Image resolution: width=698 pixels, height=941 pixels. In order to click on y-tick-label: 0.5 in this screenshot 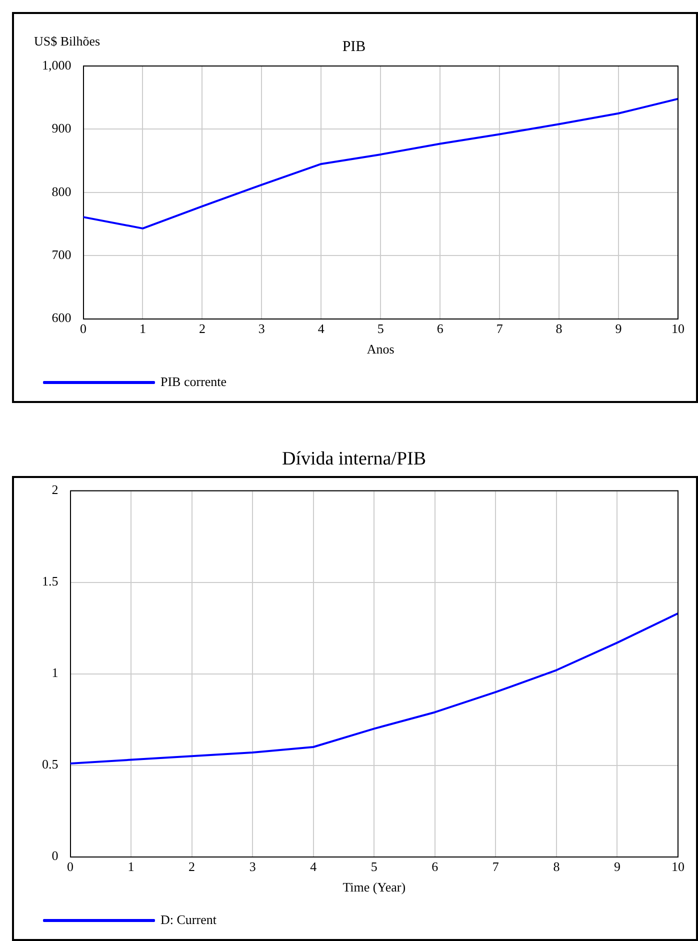, I will do `click(50, 764)`.